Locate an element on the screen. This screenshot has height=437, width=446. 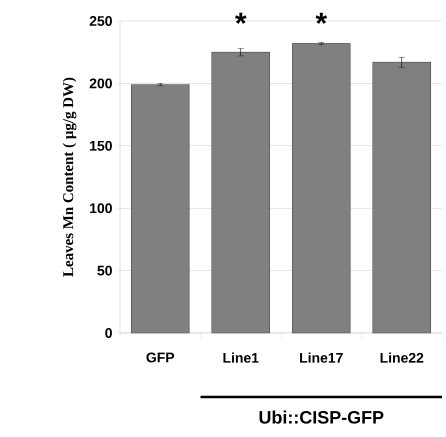
y-tick-label: 200 is located at coordinates (101, 83).